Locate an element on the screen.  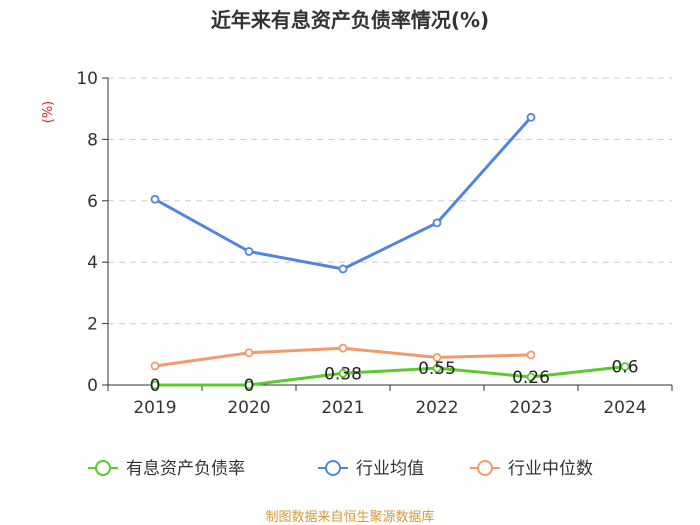
x-tick-label: 2020 is located at coordinates (248, 408).